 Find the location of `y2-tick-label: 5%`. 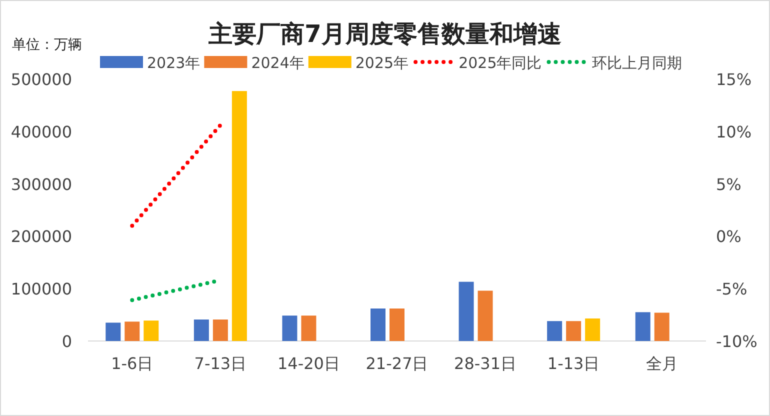

y2-tick-label: 5% is located at coordinates (729, 184).